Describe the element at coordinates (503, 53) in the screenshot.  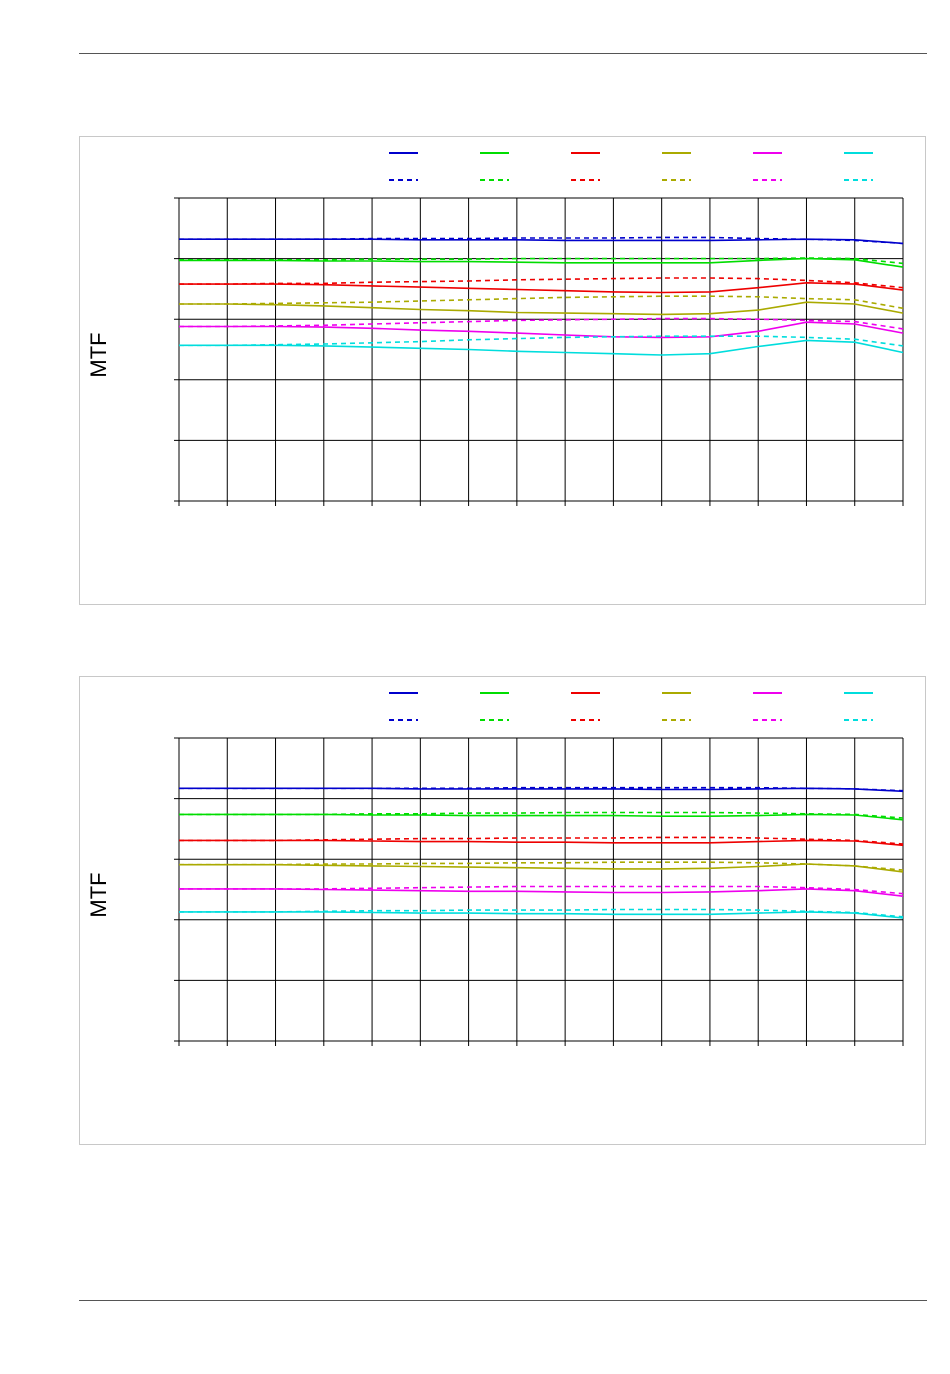
I see `header-rule` at that location.